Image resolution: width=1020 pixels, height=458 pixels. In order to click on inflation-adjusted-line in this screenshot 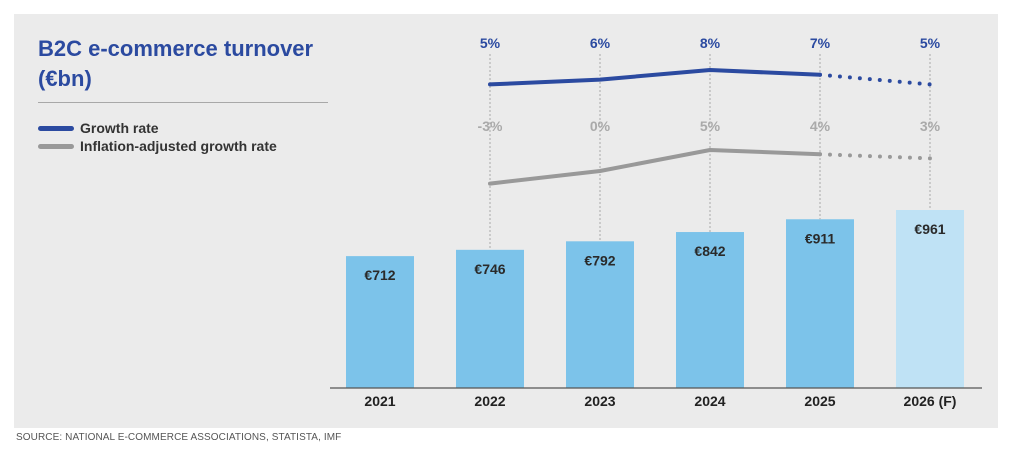, I will do `click(655, 167)`.